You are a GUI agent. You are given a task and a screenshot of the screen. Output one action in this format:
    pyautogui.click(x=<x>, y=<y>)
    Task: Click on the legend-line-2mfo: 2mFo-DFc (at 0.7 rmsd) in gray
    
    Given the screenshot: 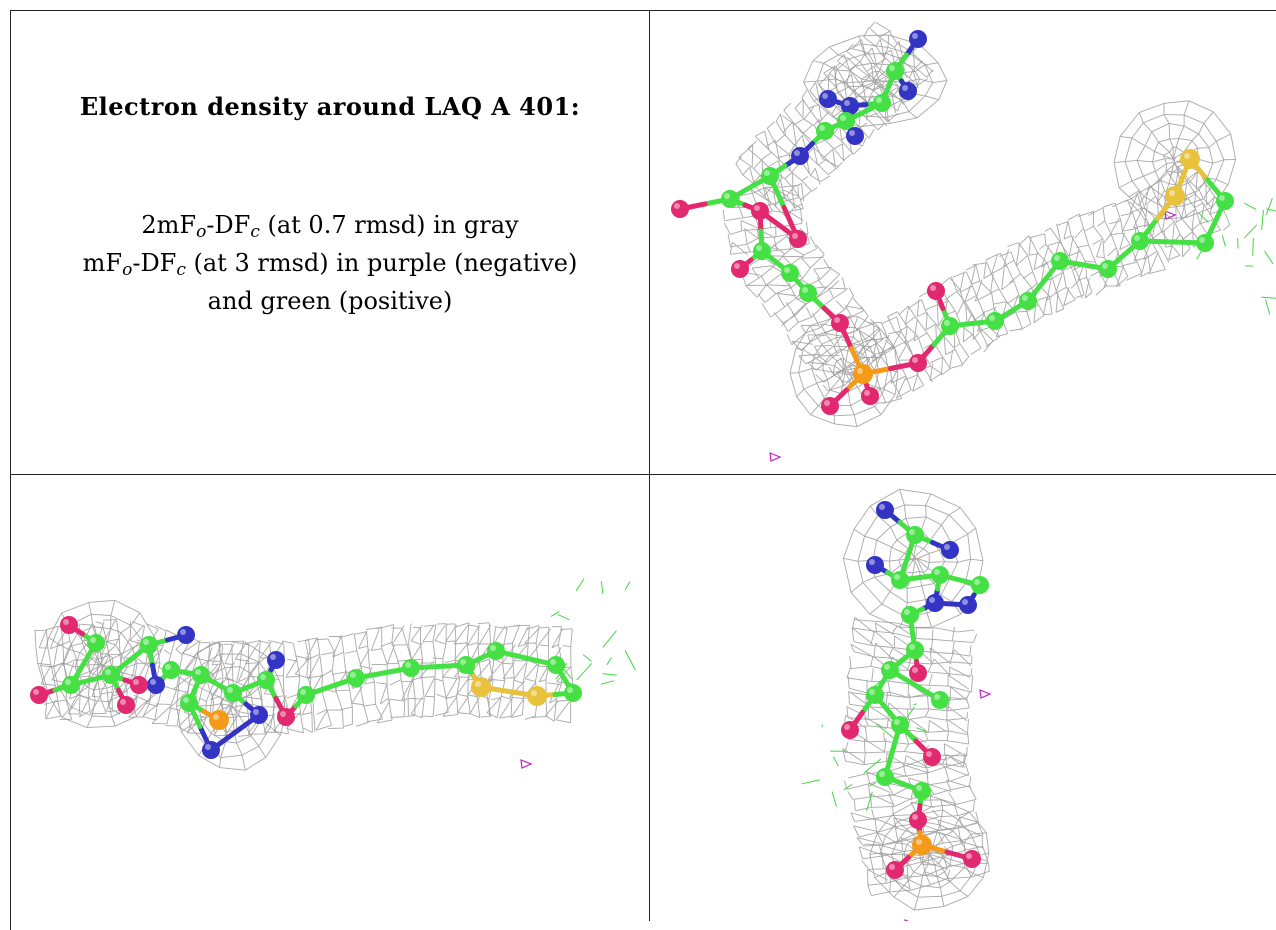 What is the action you would take?
    pyautogui.click(x=330, y=225)
    